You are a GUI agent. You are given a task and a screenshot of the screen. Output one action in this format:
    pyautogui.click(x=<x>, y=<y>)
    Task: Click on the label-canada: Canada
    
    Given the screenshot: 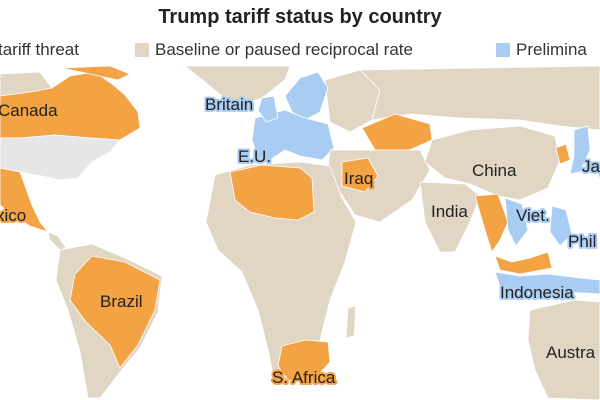 What is the action you would take?
    pyautogui.click(x=29, y=110)
    